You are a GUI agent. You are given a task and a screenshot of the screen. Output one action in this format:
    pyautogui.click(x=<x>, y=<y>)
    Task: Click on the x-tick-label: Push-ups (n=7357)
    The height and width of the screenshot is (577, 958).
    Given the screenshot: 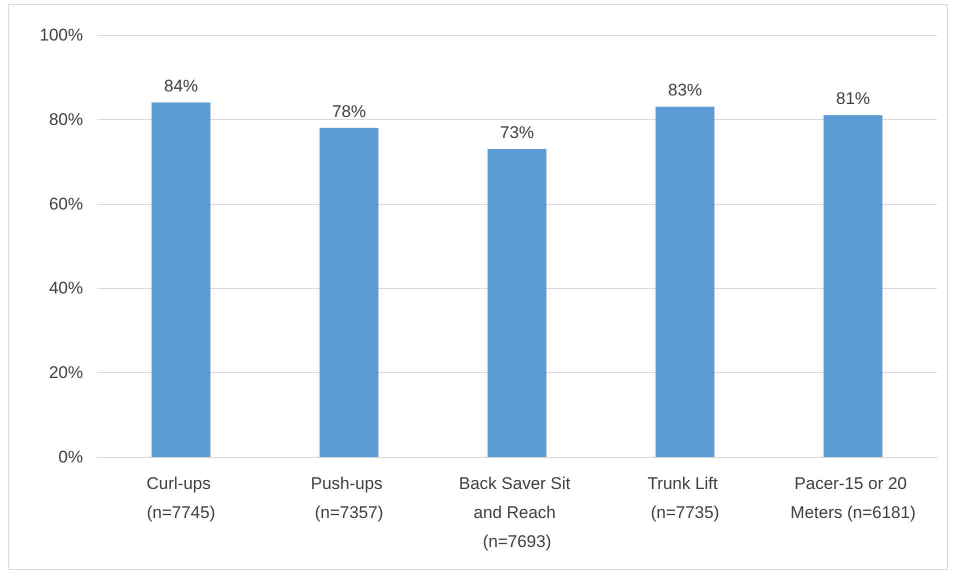 What is the action you would take?
    pyautogui.click(x=349, y=498)
    